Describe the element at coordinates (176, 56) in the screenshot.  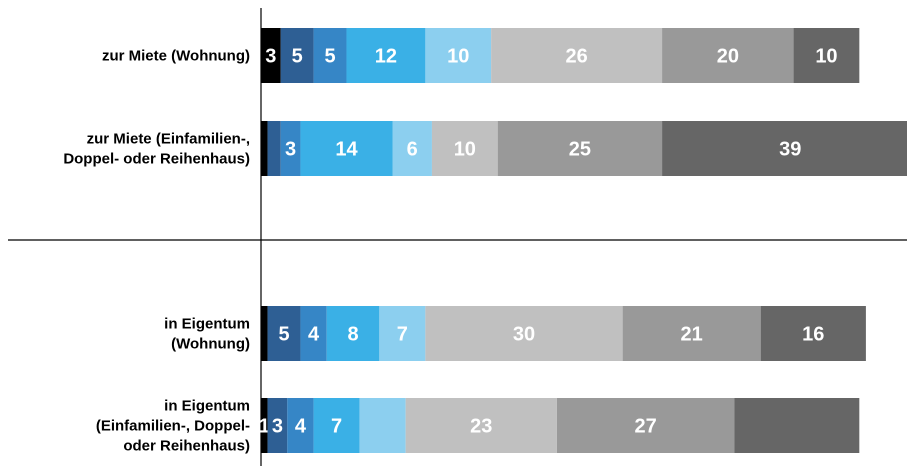
I see `category-label: zur Miete (Wohnung)` at that location.